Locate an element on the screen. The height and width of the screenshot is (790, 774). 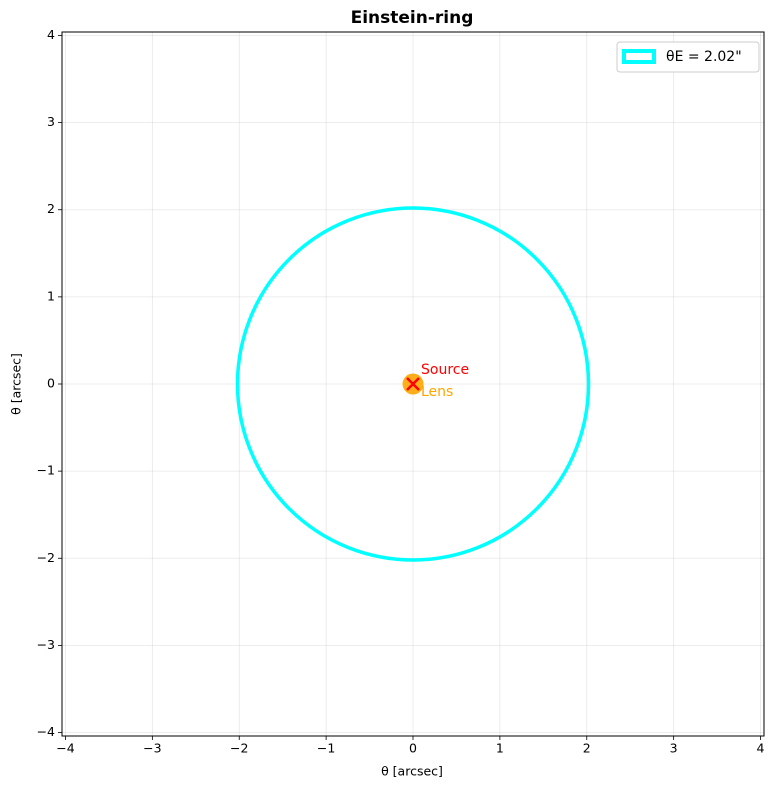
x-tick-label: 1 is located at coordinates (500, 748).